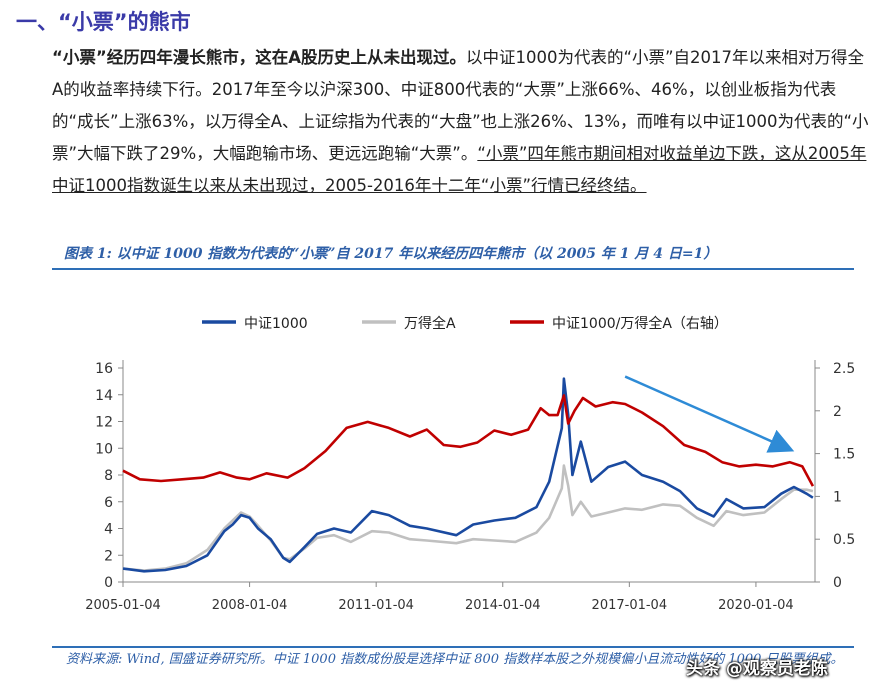 The height and width of the screenshot is (694, 891). I want to click on y-left-tick-label: 4, so click(108, 530).